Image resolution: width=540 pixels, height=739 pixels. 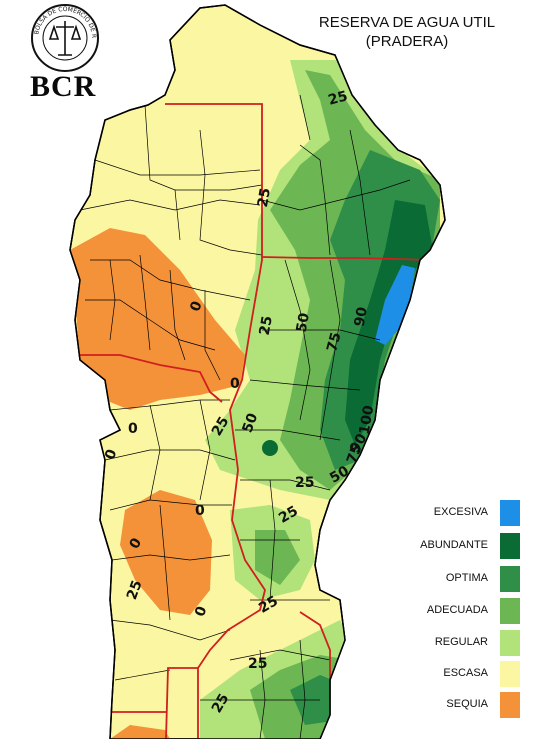 What do you see at coordinates (395, 305) in the screenshot?
I see `zone-excesiva` at bounding box center [395, 305].